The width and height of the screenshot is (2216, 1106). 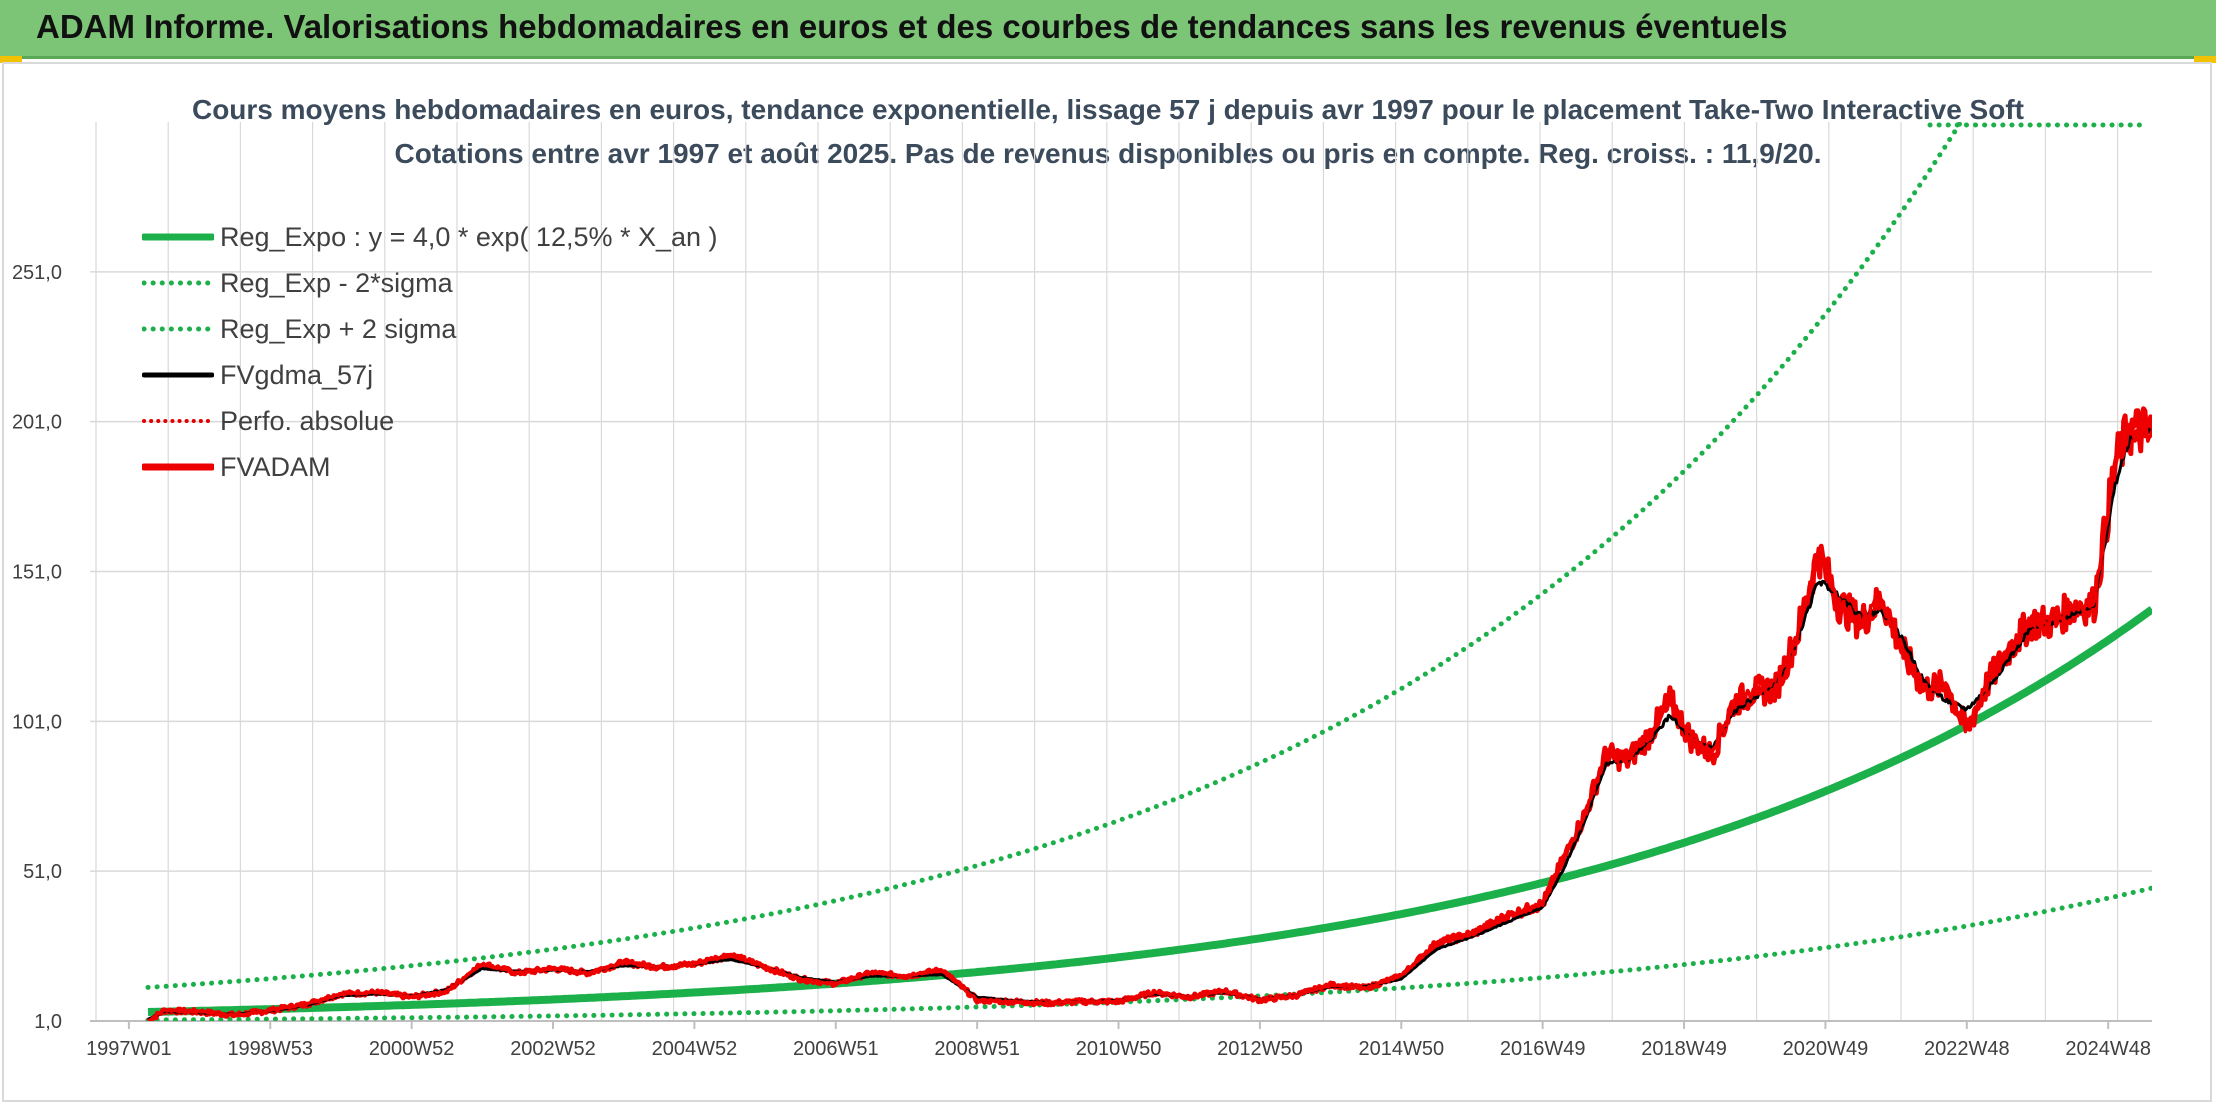 I want to click on y-tick-label: 1,0, so click(x=48, y=1022).